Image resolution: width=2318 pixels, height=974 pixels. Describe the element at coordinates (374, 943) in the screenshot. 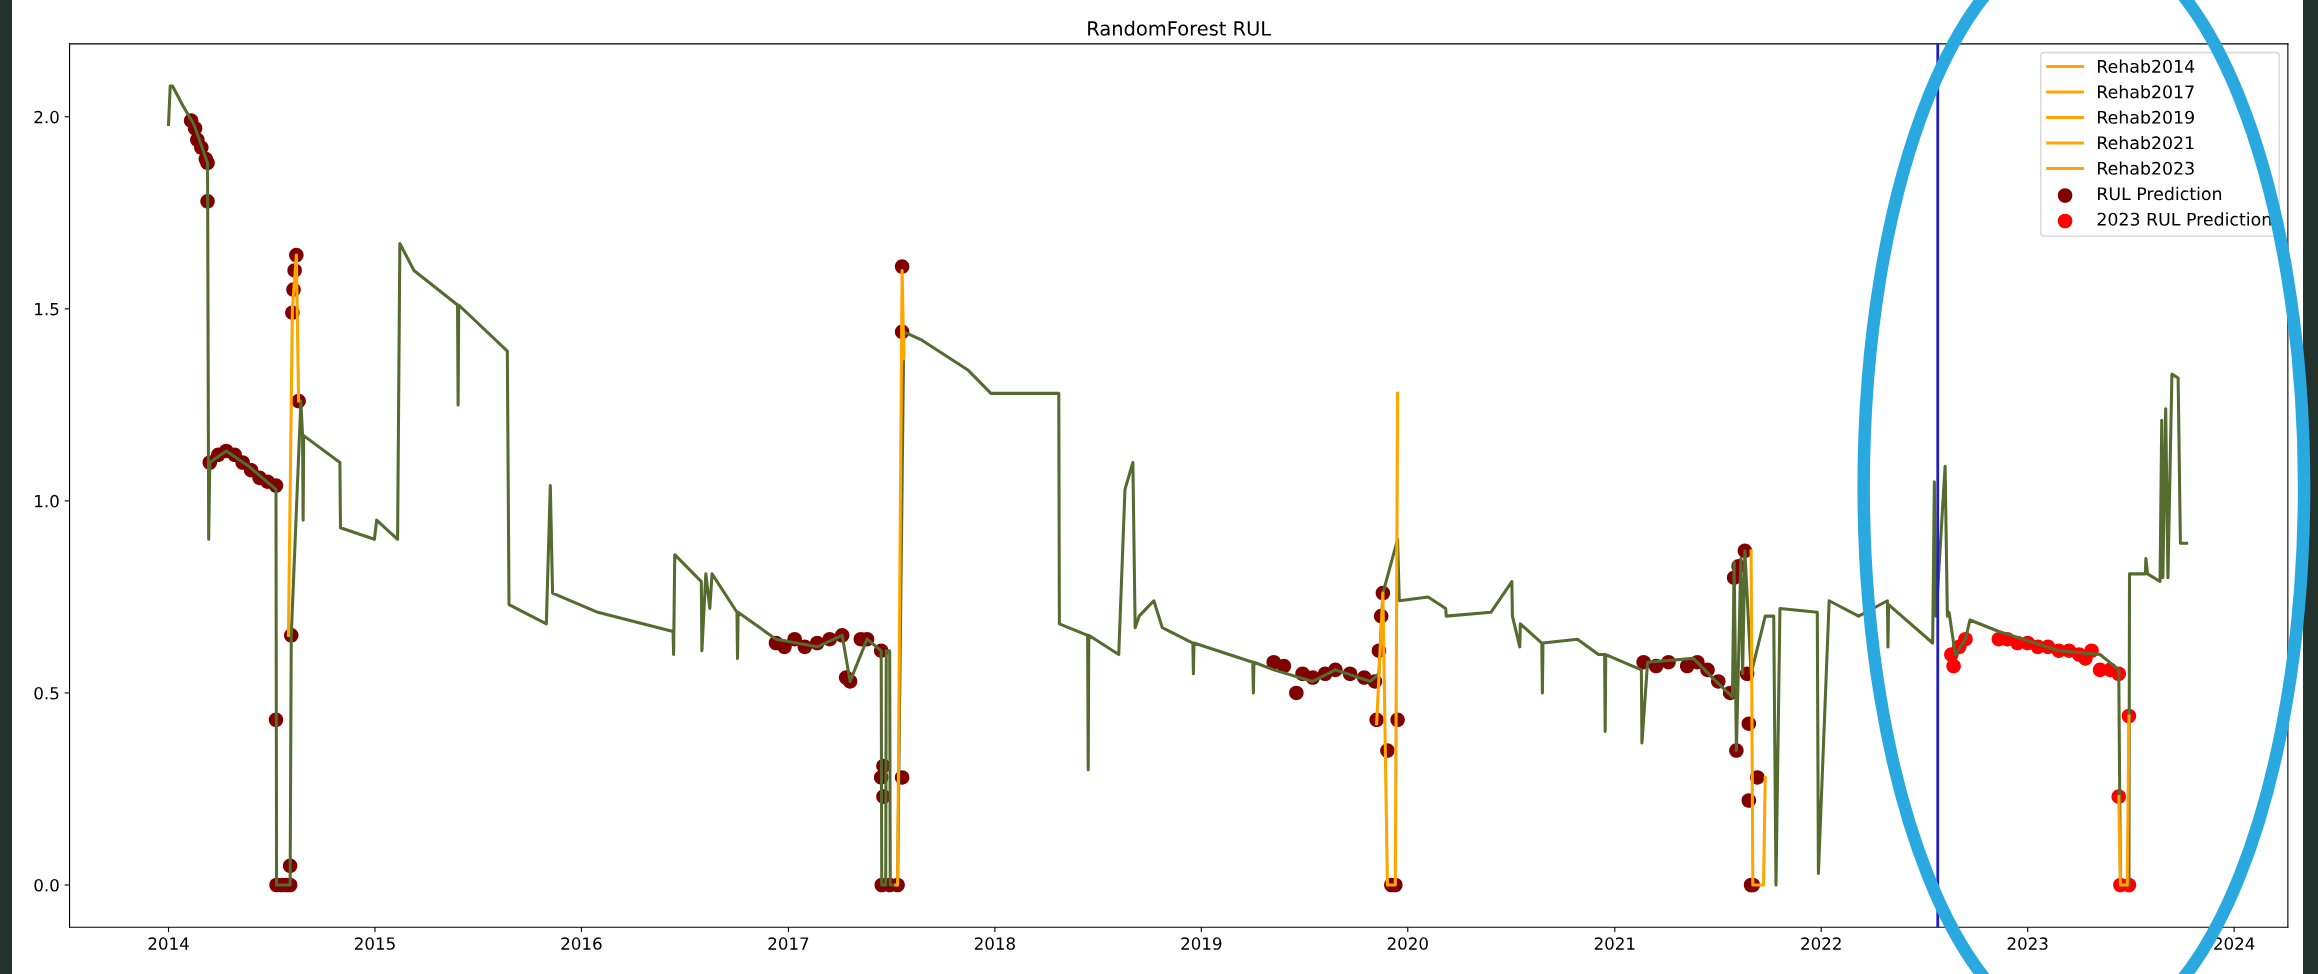

I see `x-tick-label: 2015` at that location.